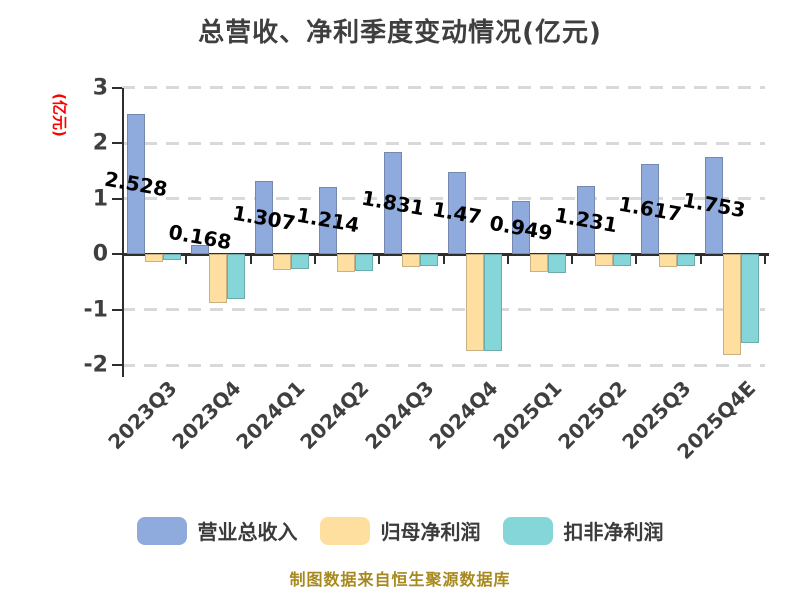  Describe the element at coordinates (200, 237) in the screenshot. I see `bar-value-label: 0.168` at that location.